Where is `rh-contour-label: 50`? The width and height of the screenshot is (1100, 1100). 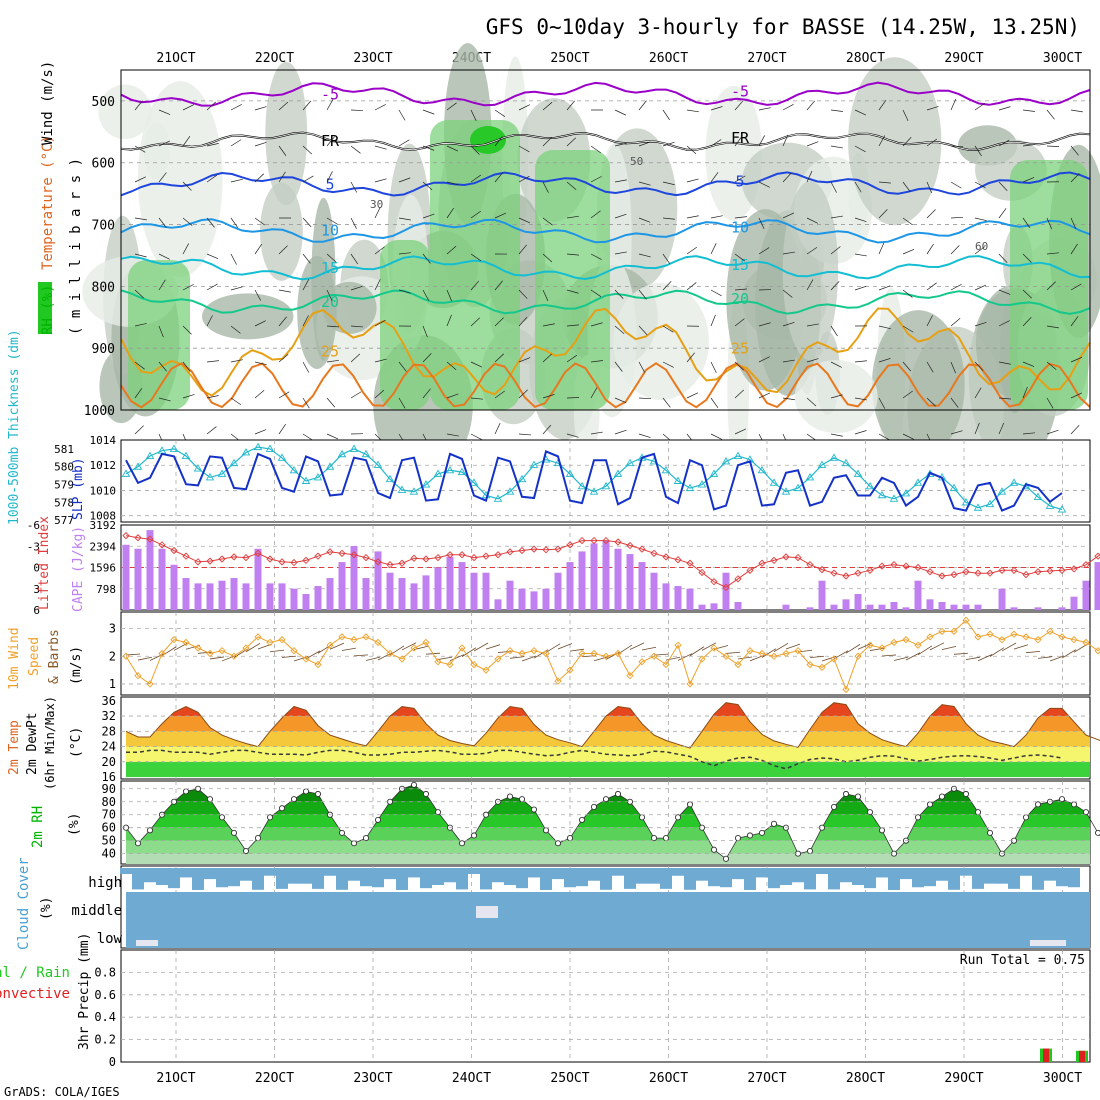
rh-contour-label: 50 is located at coordinates (636, 161).